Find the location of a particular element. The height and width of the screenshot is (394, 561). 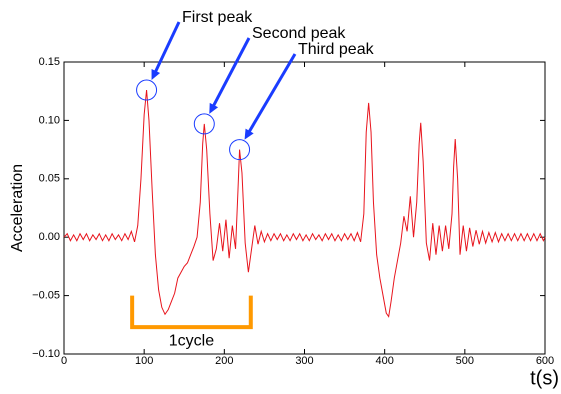

cycle-bracket is located at coordinates (191, 312).